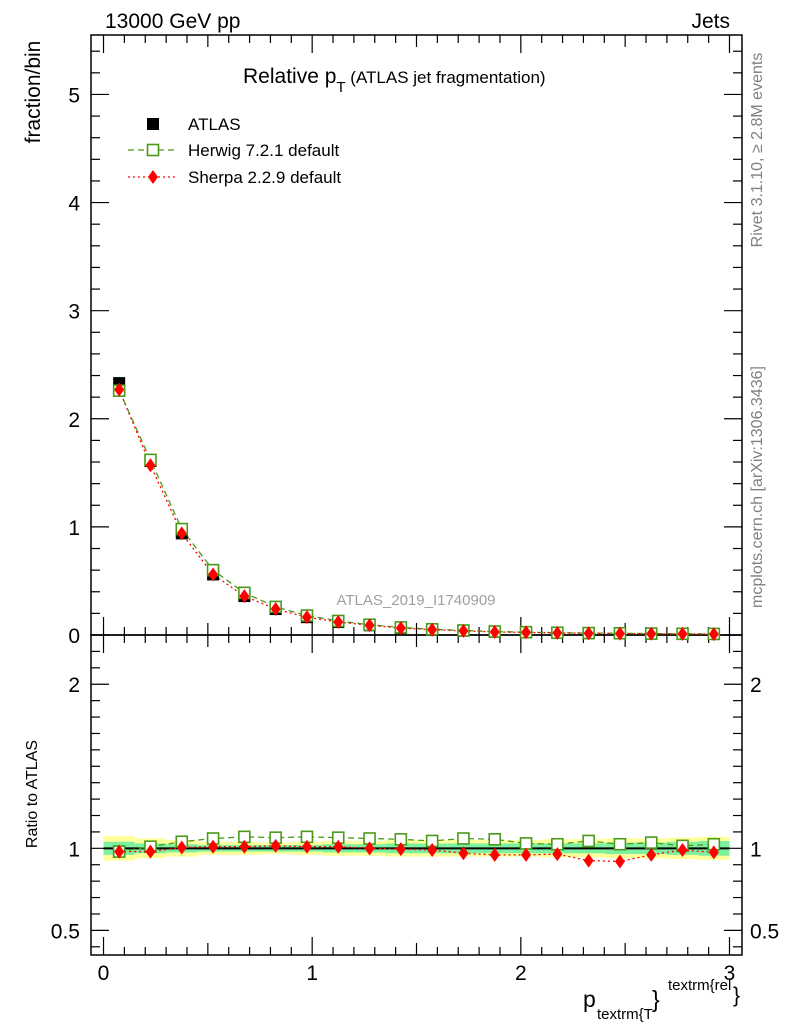 The width and height of the screenshot is (786, 1024). I want to click on x-tick-label: 0, so click(104, 973).